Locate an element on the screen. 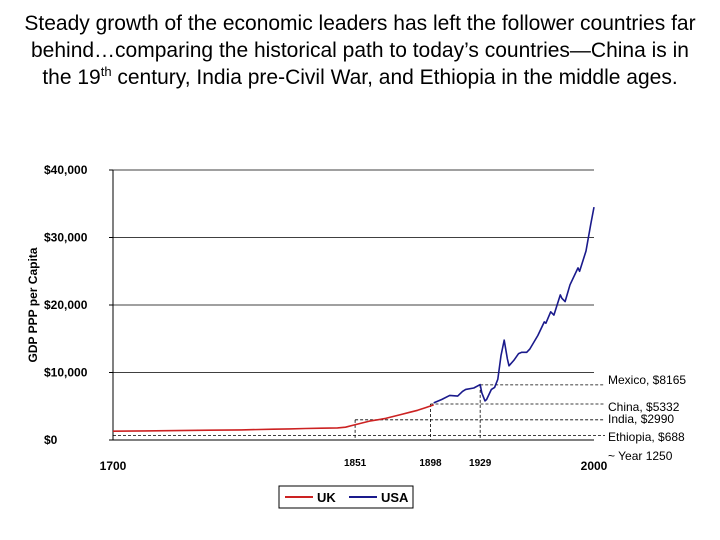 This screenshot has height=540, width=720. x-tick-label: 1700 is located at coordinates (113, 466).